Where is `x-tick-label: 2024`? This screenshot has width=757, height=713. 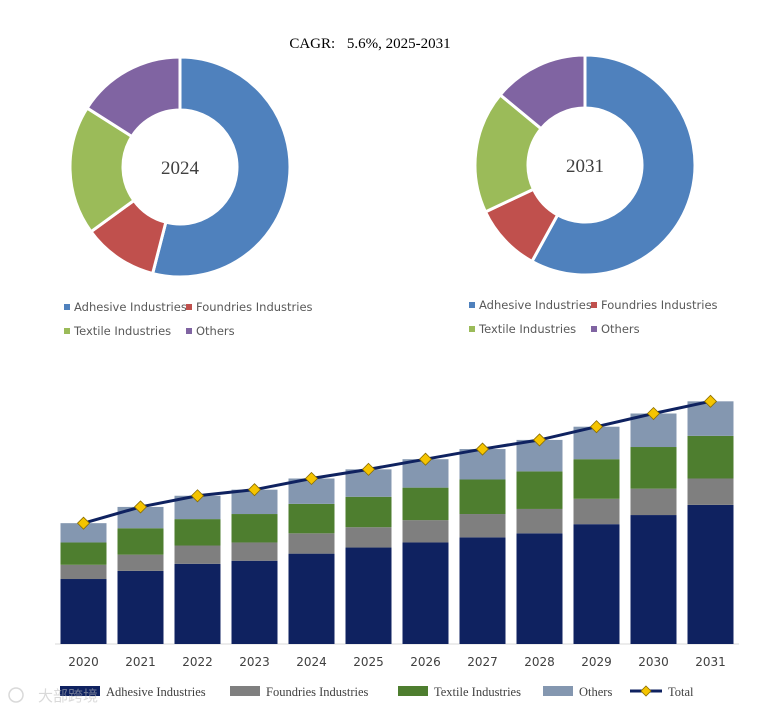
x-tick-label: 2024 is located at coordinates (311, 662).